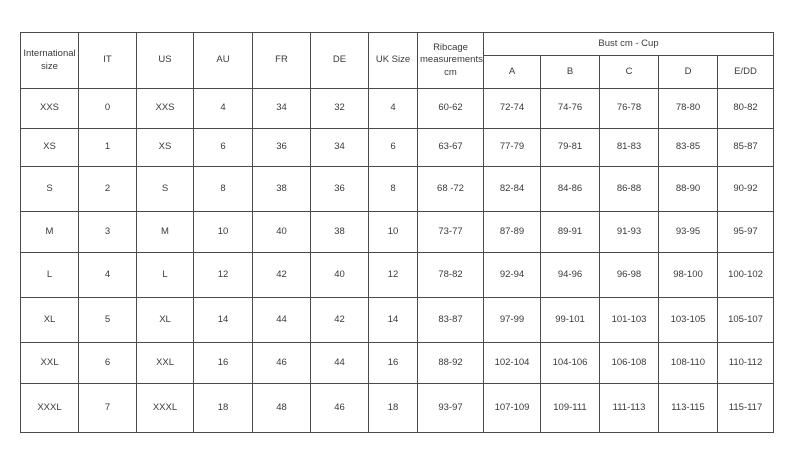 This screenshot has width=792, height=468. What do you see at coordinates (745, 108) in the screenshot?
I see `table-cell: 80-82` at bounding box center [745, 108].